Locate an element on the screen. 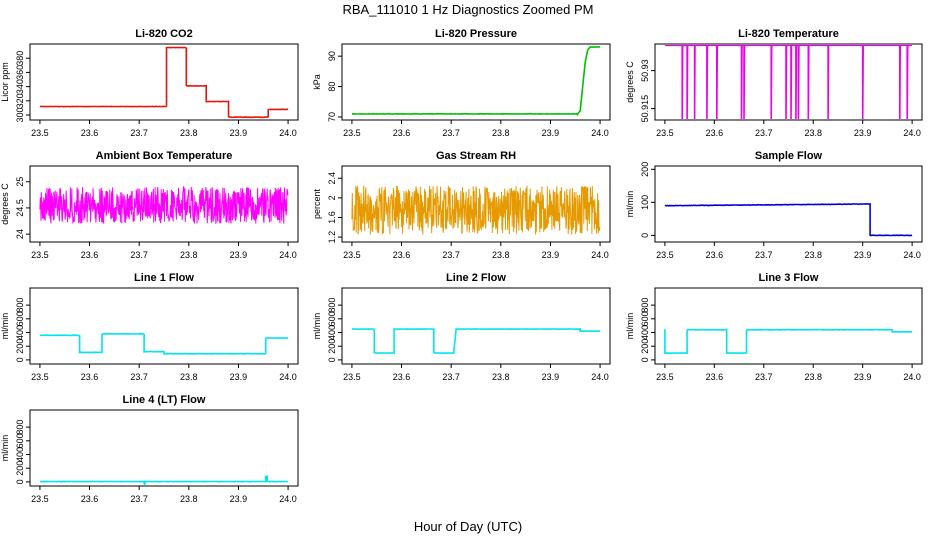 This screenshot has height=540, width=936. figure-xlabel: Hour of Day (UTC) is located at coordinates (468, 526).